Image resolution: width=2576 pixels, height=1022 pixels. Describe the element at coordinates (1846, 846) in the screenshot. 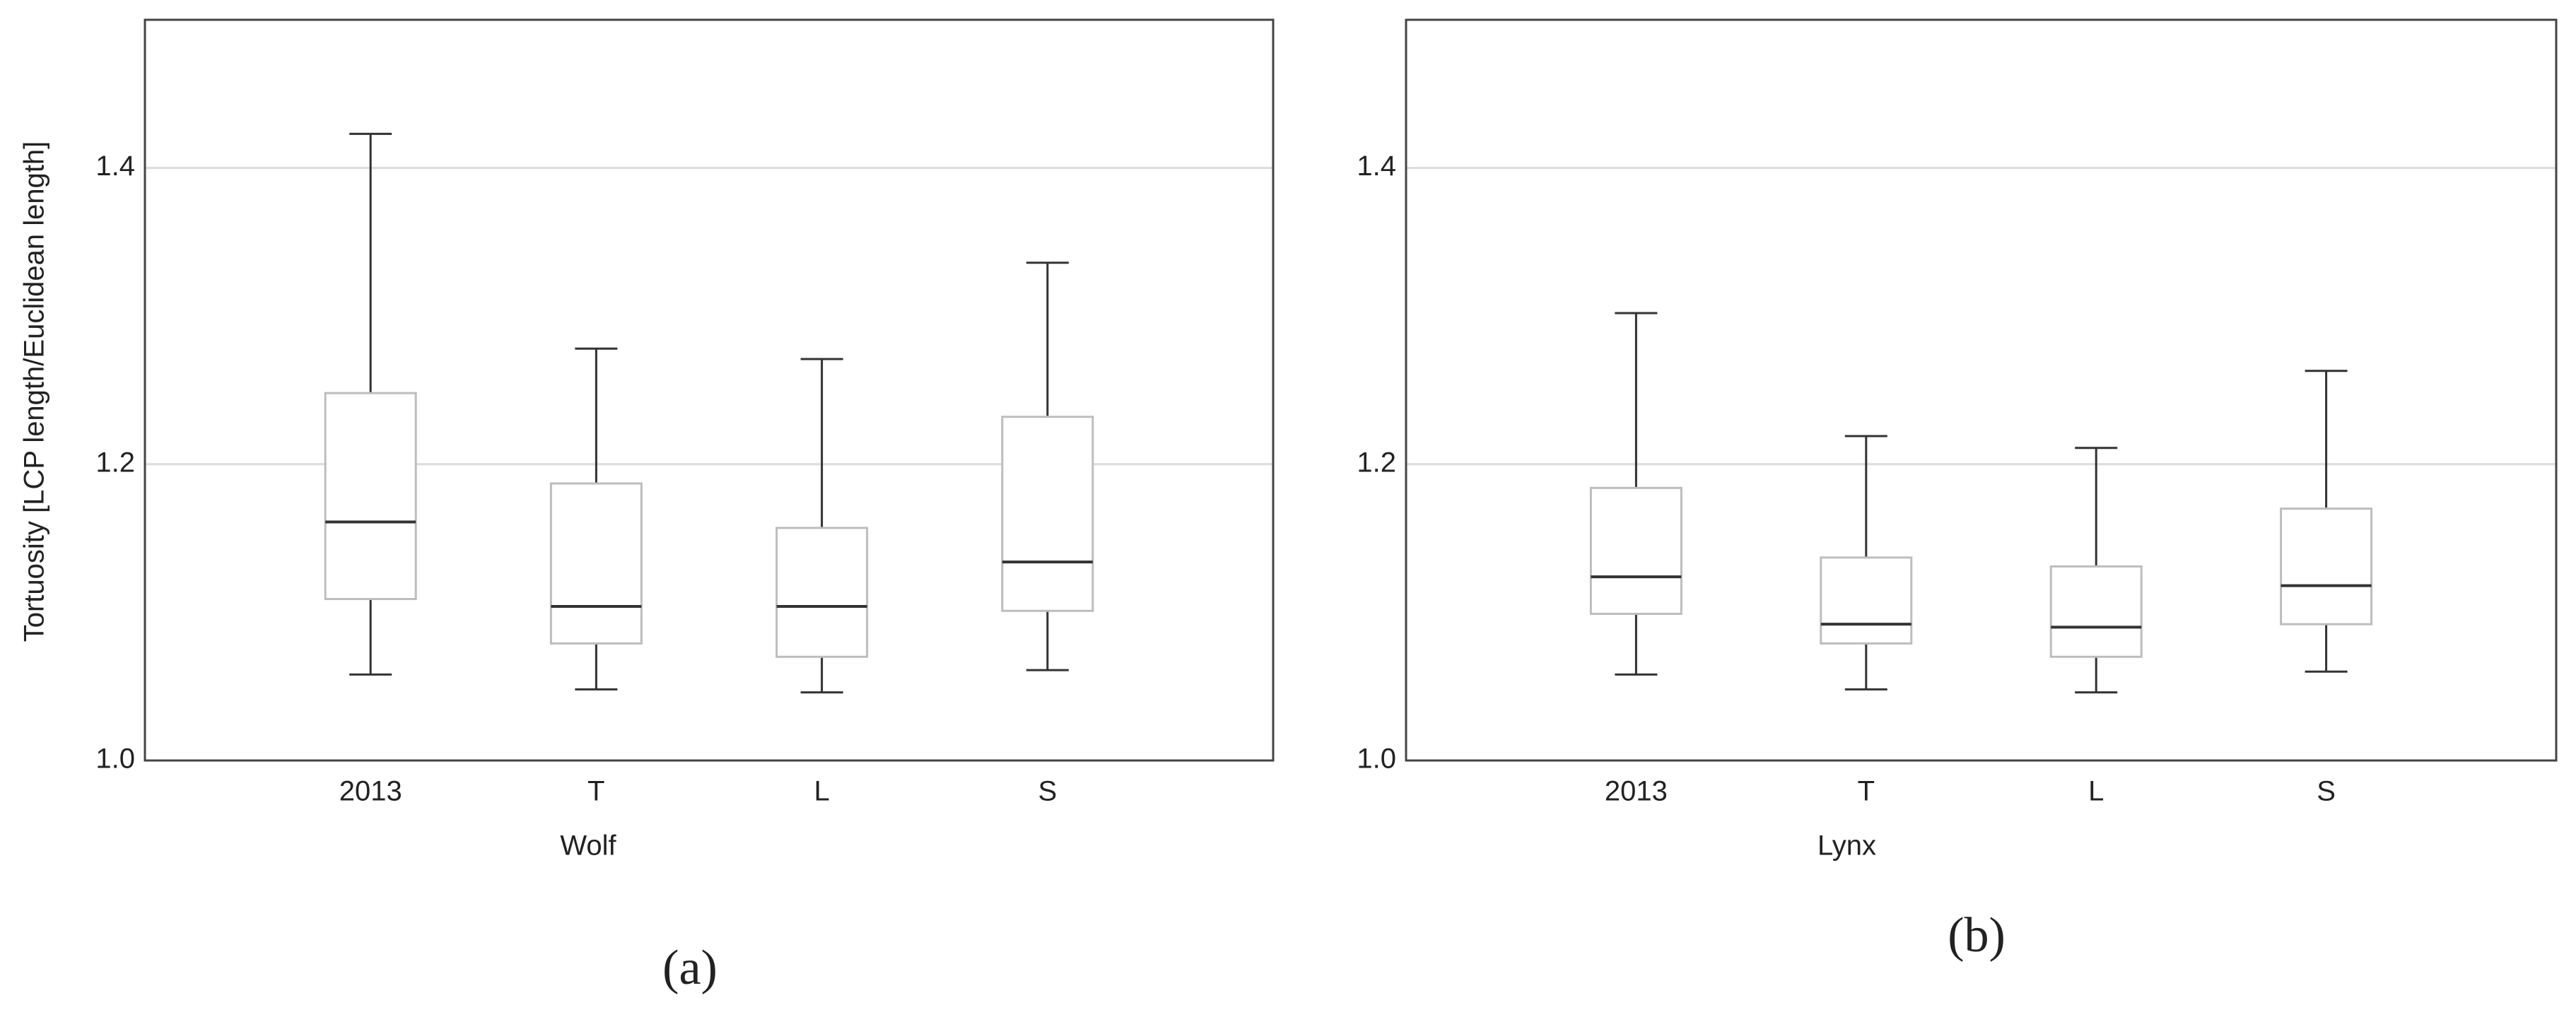

I see `x-axis-label: Lynx` at that location.